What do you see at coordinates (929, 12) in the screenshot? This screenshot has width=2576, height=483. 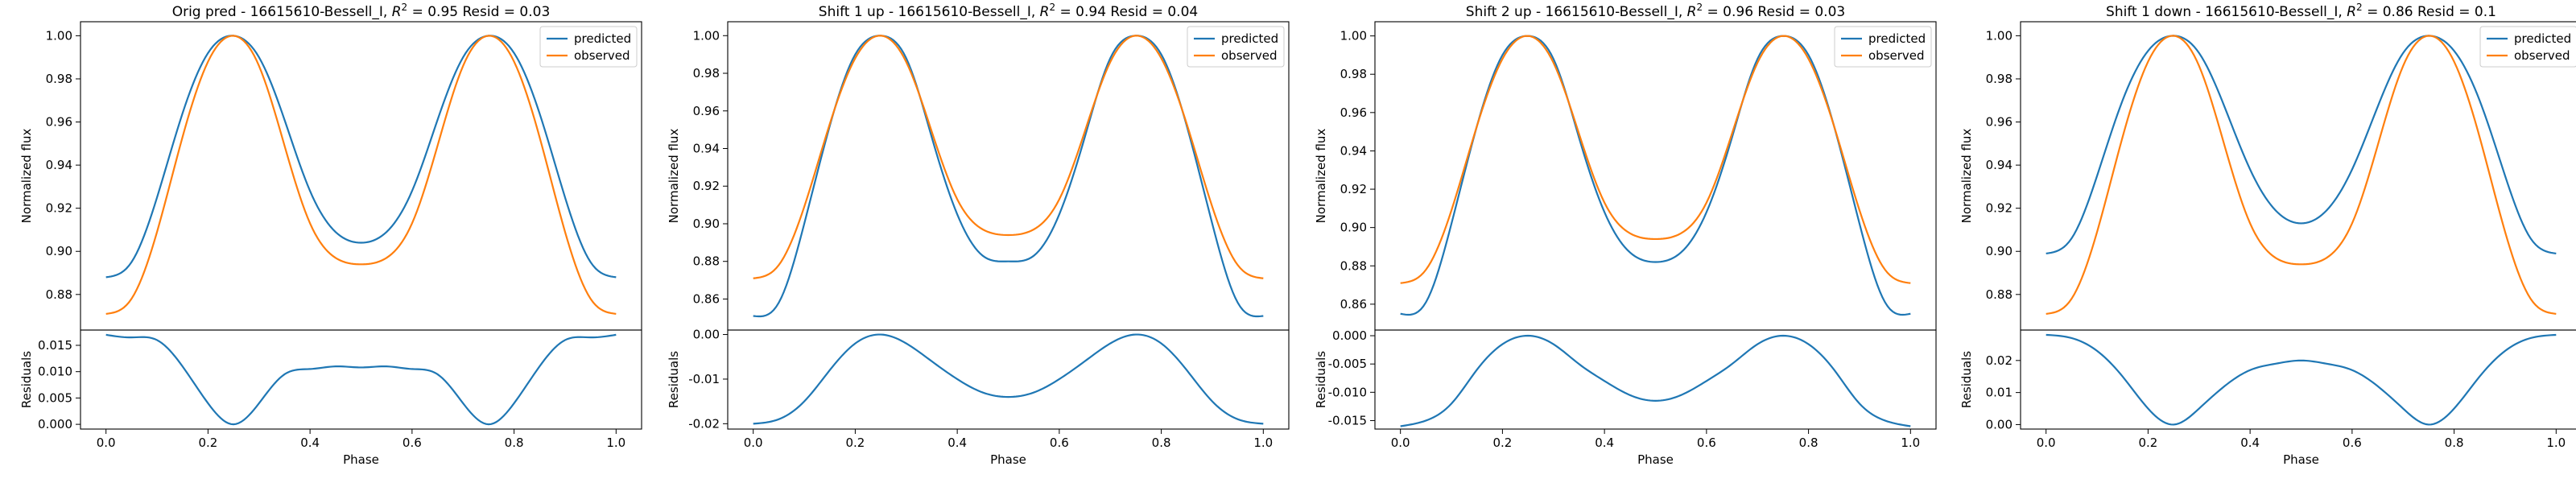 I see `title-prefix: Shift 1 up - 16615610-Bessell_I,` at bounding box center [929, 12].